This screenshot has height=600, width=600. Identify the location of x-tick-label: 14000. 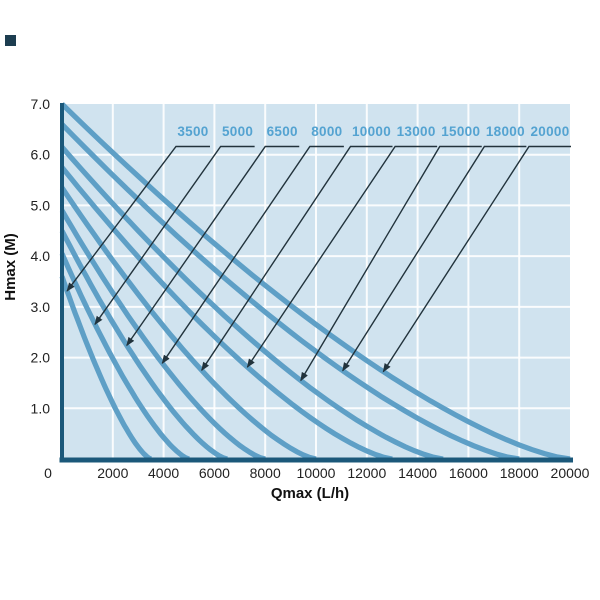
(417, 473).